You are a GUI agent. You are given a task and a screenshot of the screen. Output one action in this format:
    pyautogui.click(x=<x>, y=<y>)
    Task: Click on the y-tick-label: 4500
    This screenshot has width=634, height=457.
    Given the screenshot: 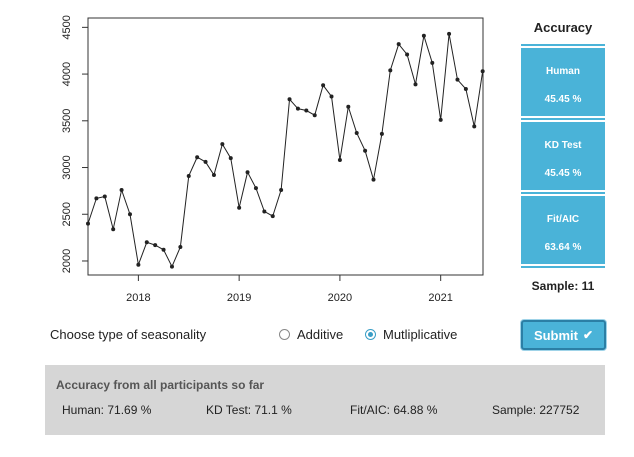 What is the action you would take?
    pyautogui.click(x=67, y=27)
    